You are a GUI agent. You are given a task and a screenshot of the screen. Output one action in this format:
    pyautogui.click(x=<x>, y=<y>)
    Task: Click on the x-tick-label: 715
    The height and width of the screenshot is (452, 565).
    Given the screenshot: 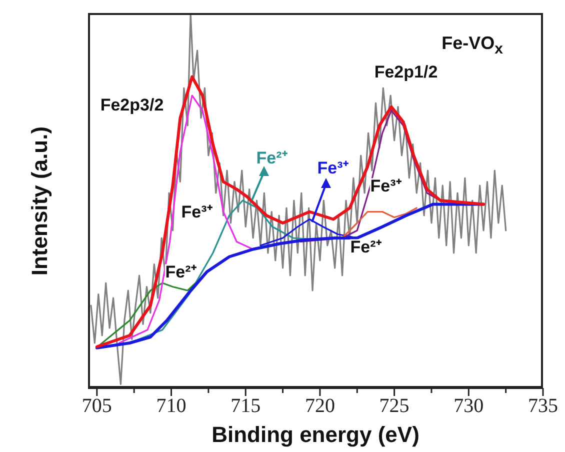 What is the action you would take?
    pyautogui.click(x=245, y=406)
    